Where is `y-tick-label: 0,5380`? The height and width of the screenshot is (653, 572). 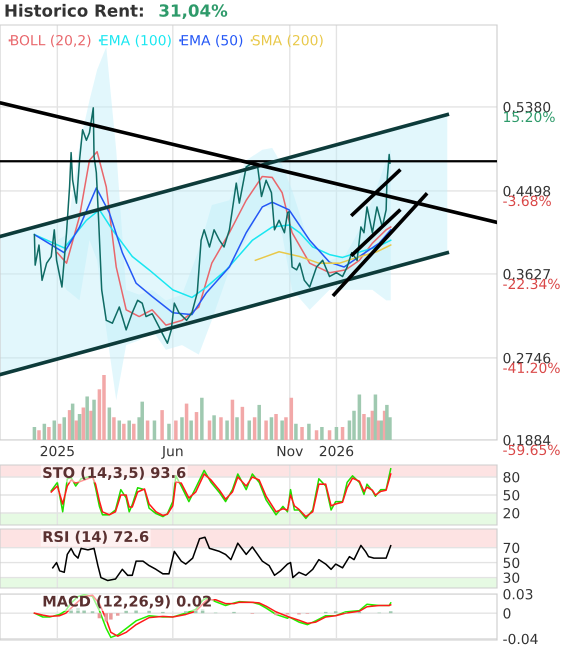
y-tick-label: 0,5380 is located at coordinates (526, 108).